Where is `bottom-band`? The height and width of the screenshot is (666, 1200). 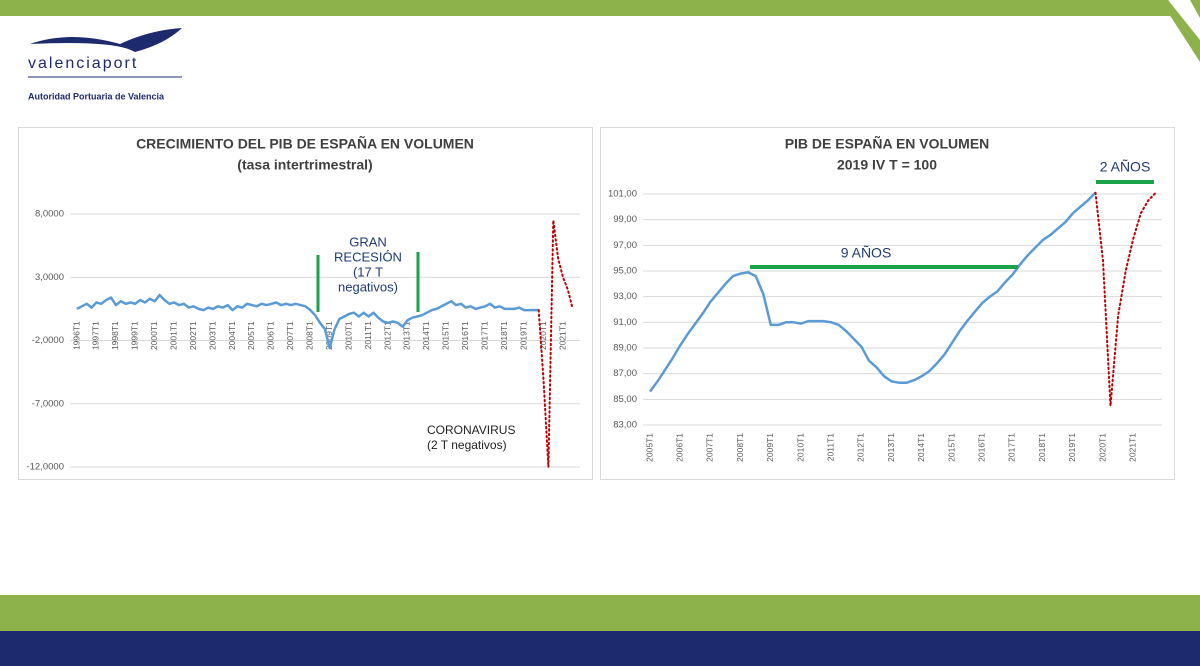
bottom-band is located at coordinates (600, 613).